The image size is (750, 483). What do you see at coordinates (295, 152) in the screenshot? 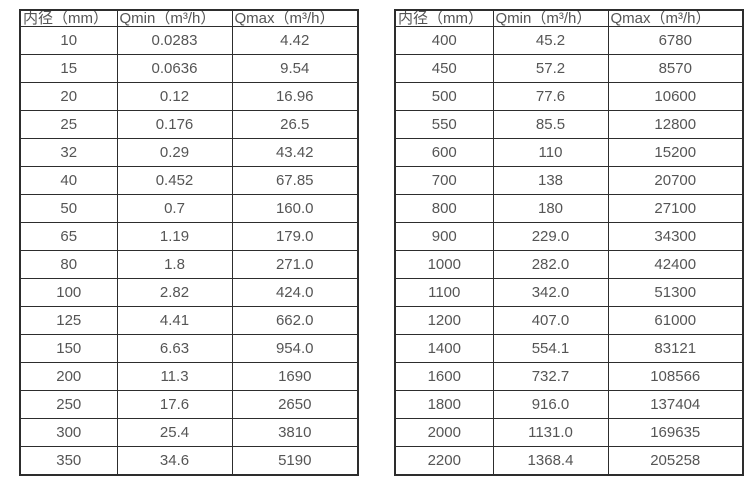
I see `table-cell: 43.42` at bounding box center [295, 152].